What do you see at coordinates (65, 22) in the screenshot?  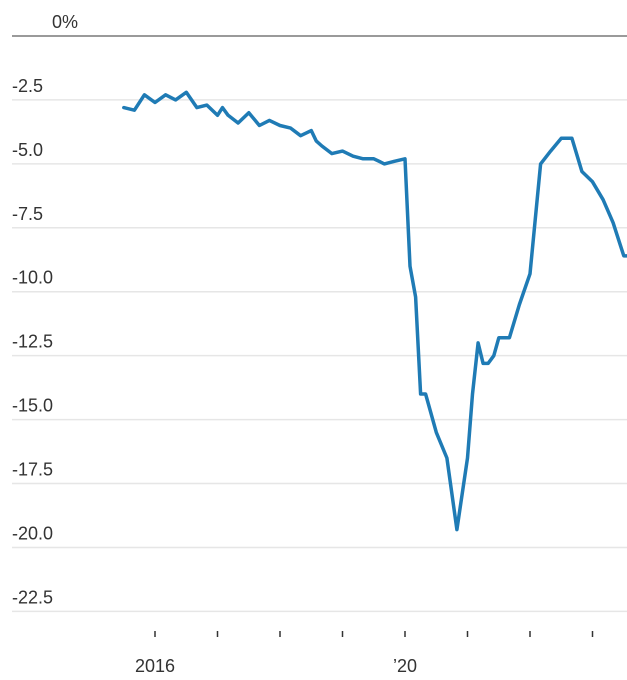 I see `y-tick-label: 0%` at bounding box center [65, 22].